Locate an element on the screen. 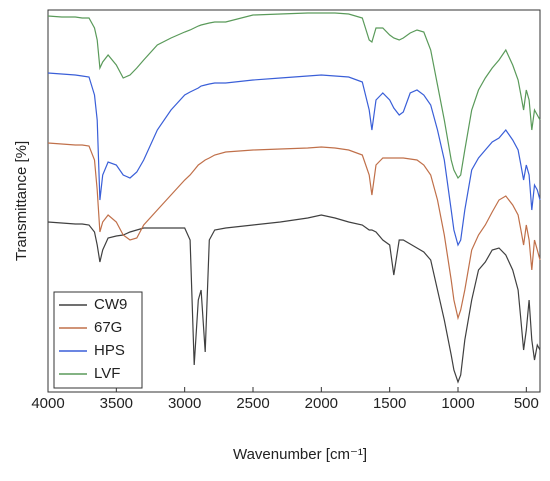  legend-label: CW9 is located at coordinates (110, 304).